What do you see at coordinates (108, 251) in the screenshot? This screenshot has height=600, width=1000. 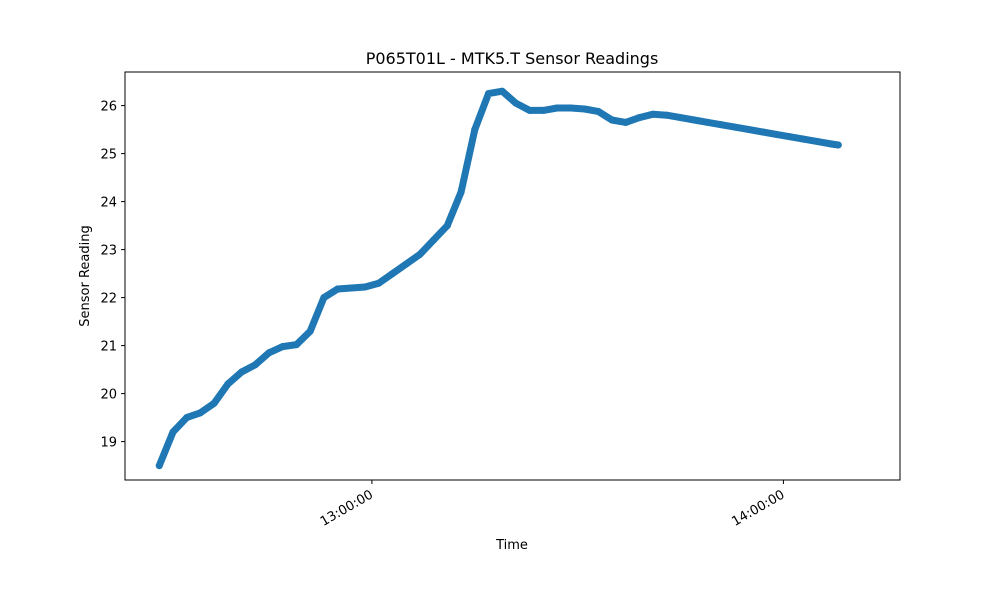 I see `y-tick-label: 23` at bounding box center [108, 251].